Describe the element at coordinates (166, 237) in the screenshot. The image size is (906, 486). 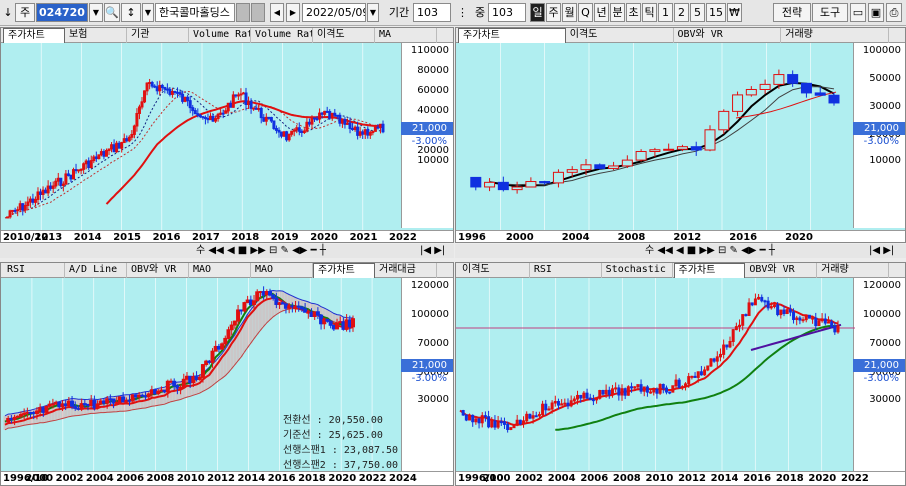
I see `x-tick-label: 2016` at that location.